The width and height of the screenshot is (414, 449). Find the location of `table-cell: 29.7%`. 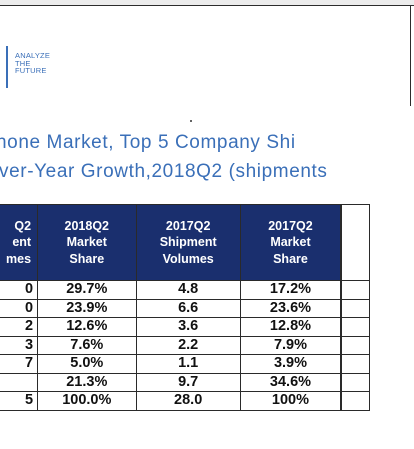

table-cell: 29.7% is located at coordinates (87, 290).